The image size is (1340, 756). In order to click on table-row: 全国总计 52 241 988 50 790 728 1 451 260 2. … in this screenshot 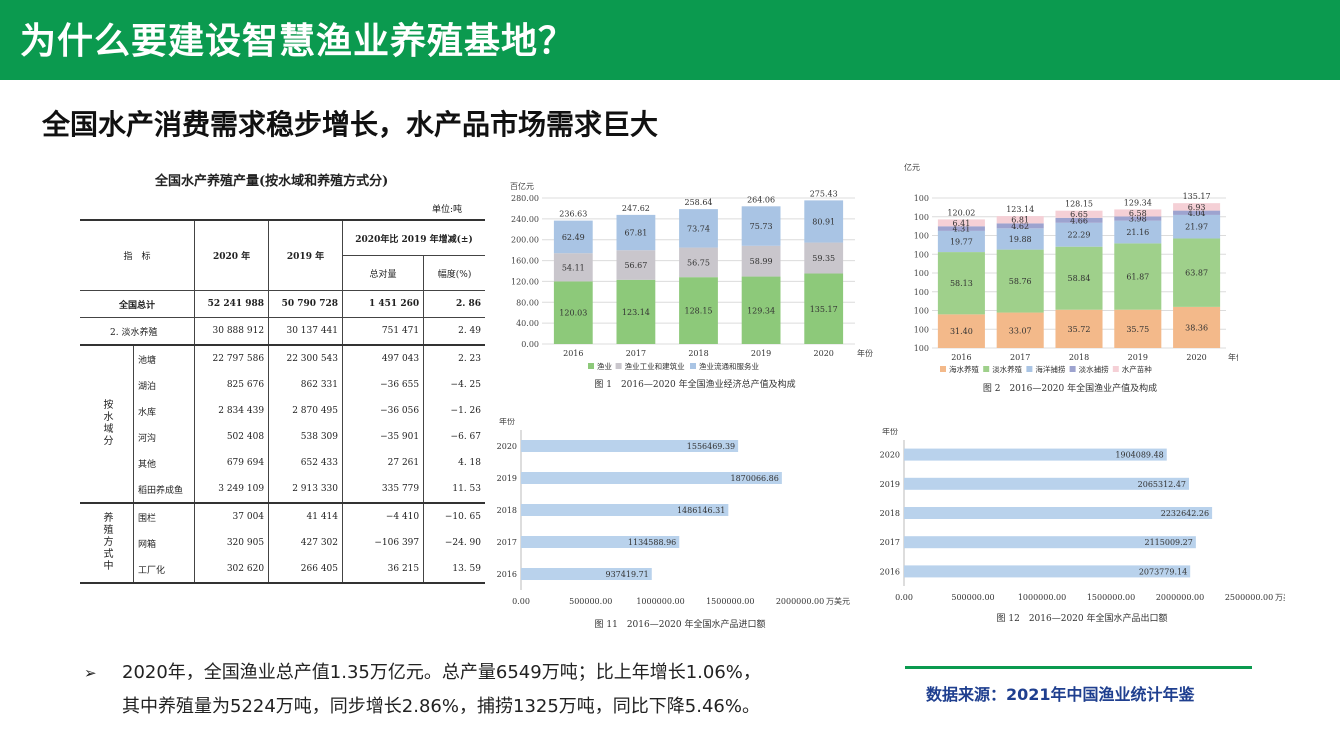, I will do `click(282, 304)`.